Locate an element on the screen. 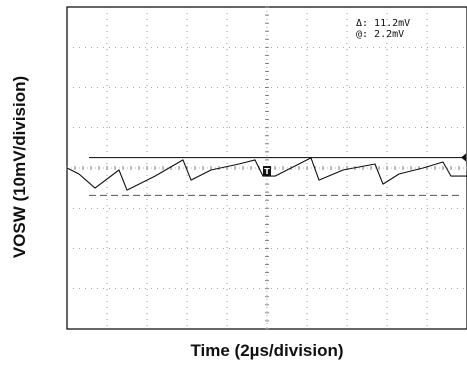 The image size is (467, 370). trigger-marker: T is located at coordinates (267, 171).